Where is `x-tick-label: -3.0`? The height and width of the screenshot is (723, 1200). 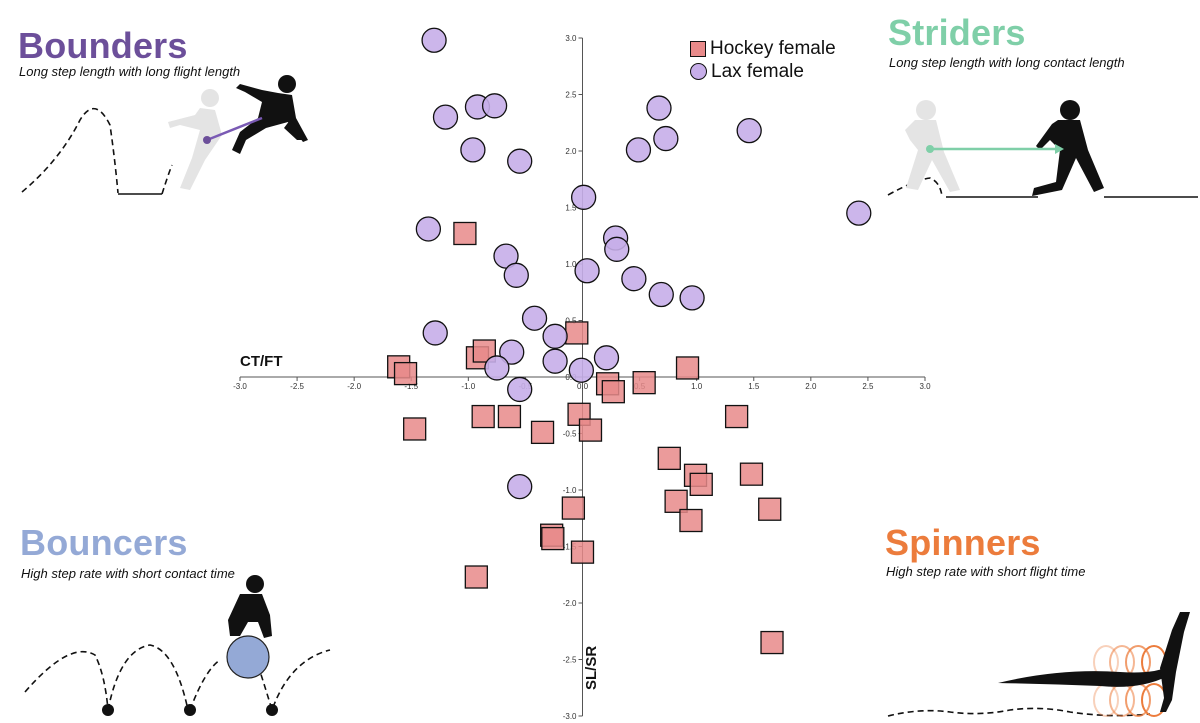
x-tick-label: -3.0 is located at coordinates (240, 386).